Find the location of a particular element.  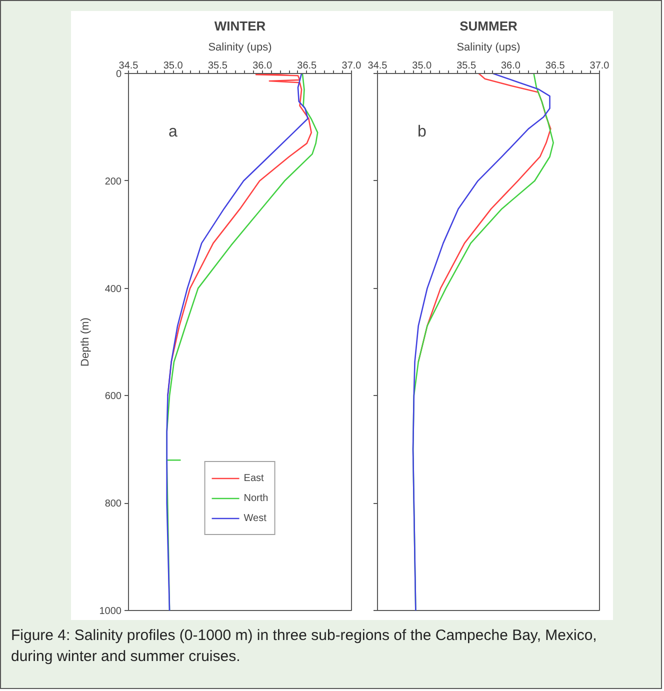

y-tick-label: 400 is located at coordinates (113, 289).